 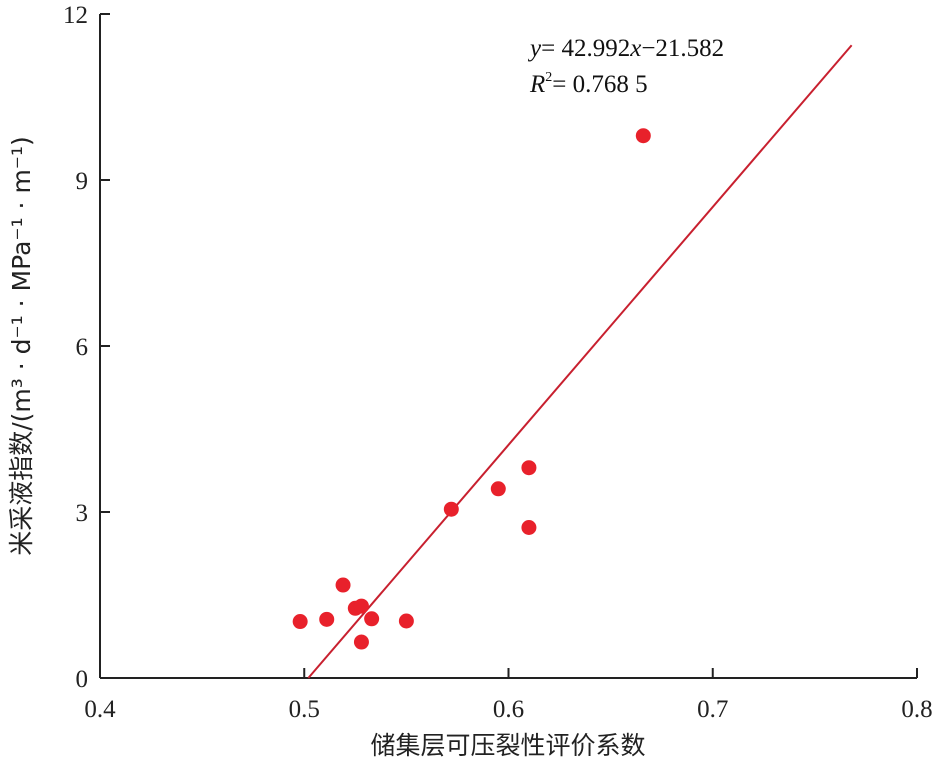 What do you see at coordinates (508, 709) in the screenshot?
I see `x-tick-label: 0.6` at bounding box center [508, 709].